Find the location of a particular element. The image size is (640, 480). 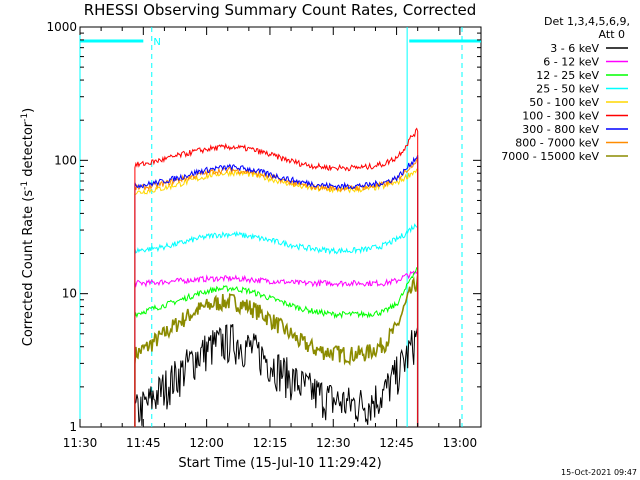

timestamp: 15-Oct-2021 09:47 is located at coordinates (599, 472).